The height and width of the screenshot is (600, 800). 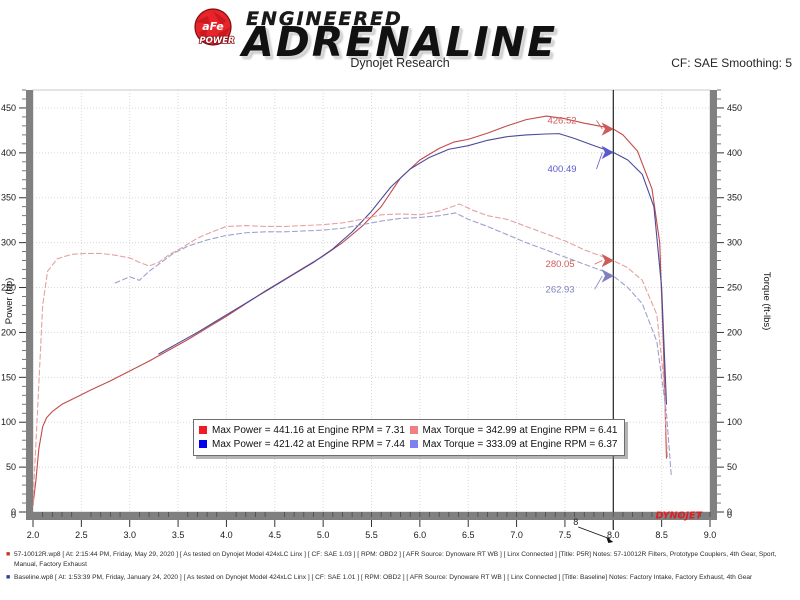 What do you see at coordinates (8, 288) in the screenshot?
I see `y-axis-tick-label: 250` at bounding box center [8, 288].